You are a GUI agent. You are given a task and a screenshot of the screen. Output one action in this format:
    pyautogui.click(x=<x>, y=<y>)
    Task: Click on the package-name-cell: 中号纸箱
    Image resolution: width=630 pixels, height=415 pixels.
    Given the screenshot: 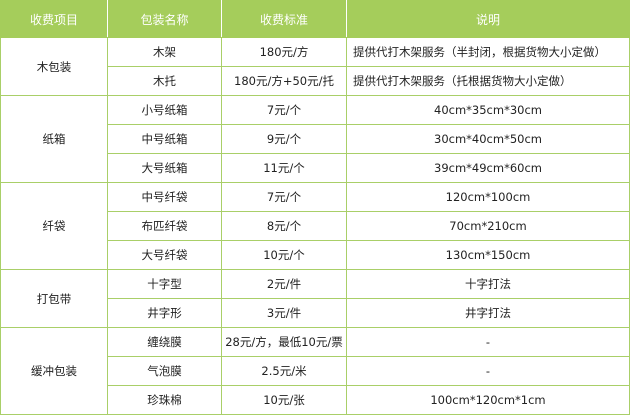 What is the action you would take?
    pyautogui.click(x=164, y=139)
    